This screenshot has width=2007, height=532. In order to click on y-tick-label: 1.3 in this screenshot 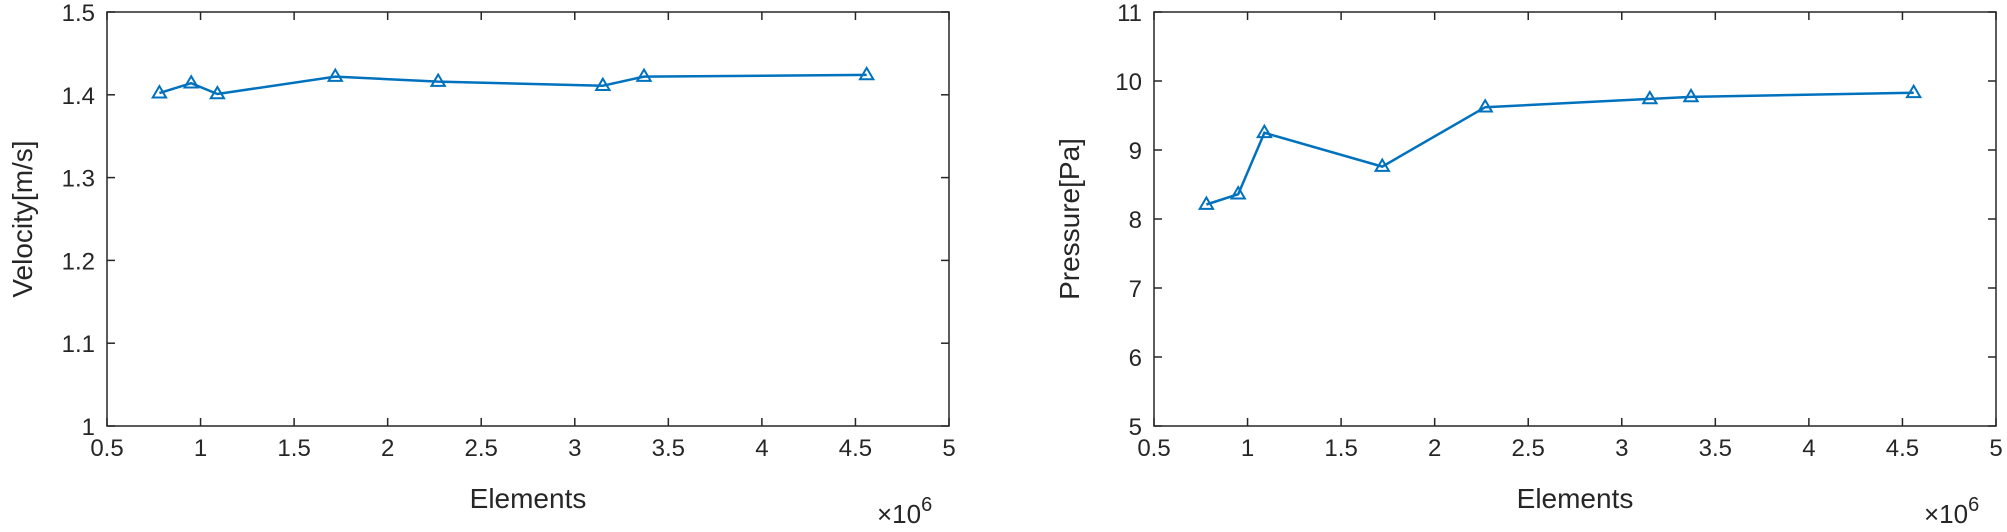, I will do `click(78, 179)`.